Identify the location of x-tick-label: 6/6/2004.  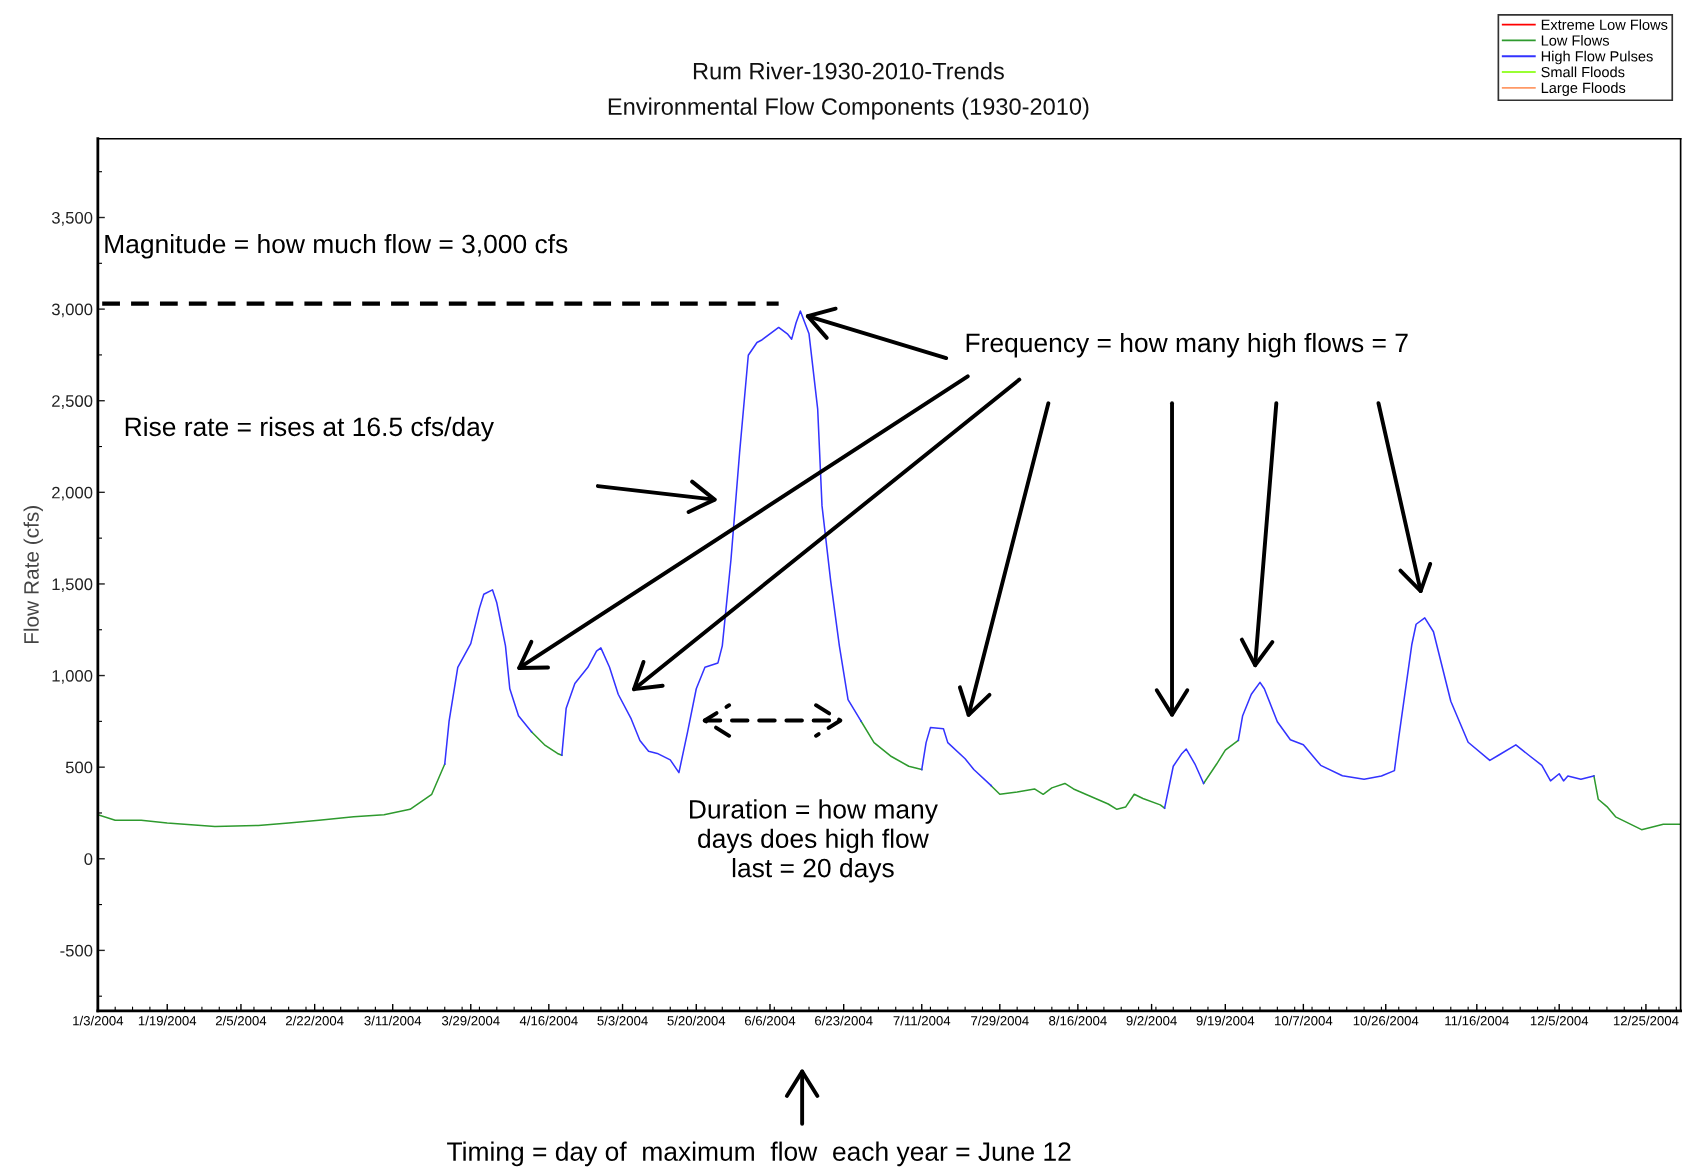
(770, 1020).